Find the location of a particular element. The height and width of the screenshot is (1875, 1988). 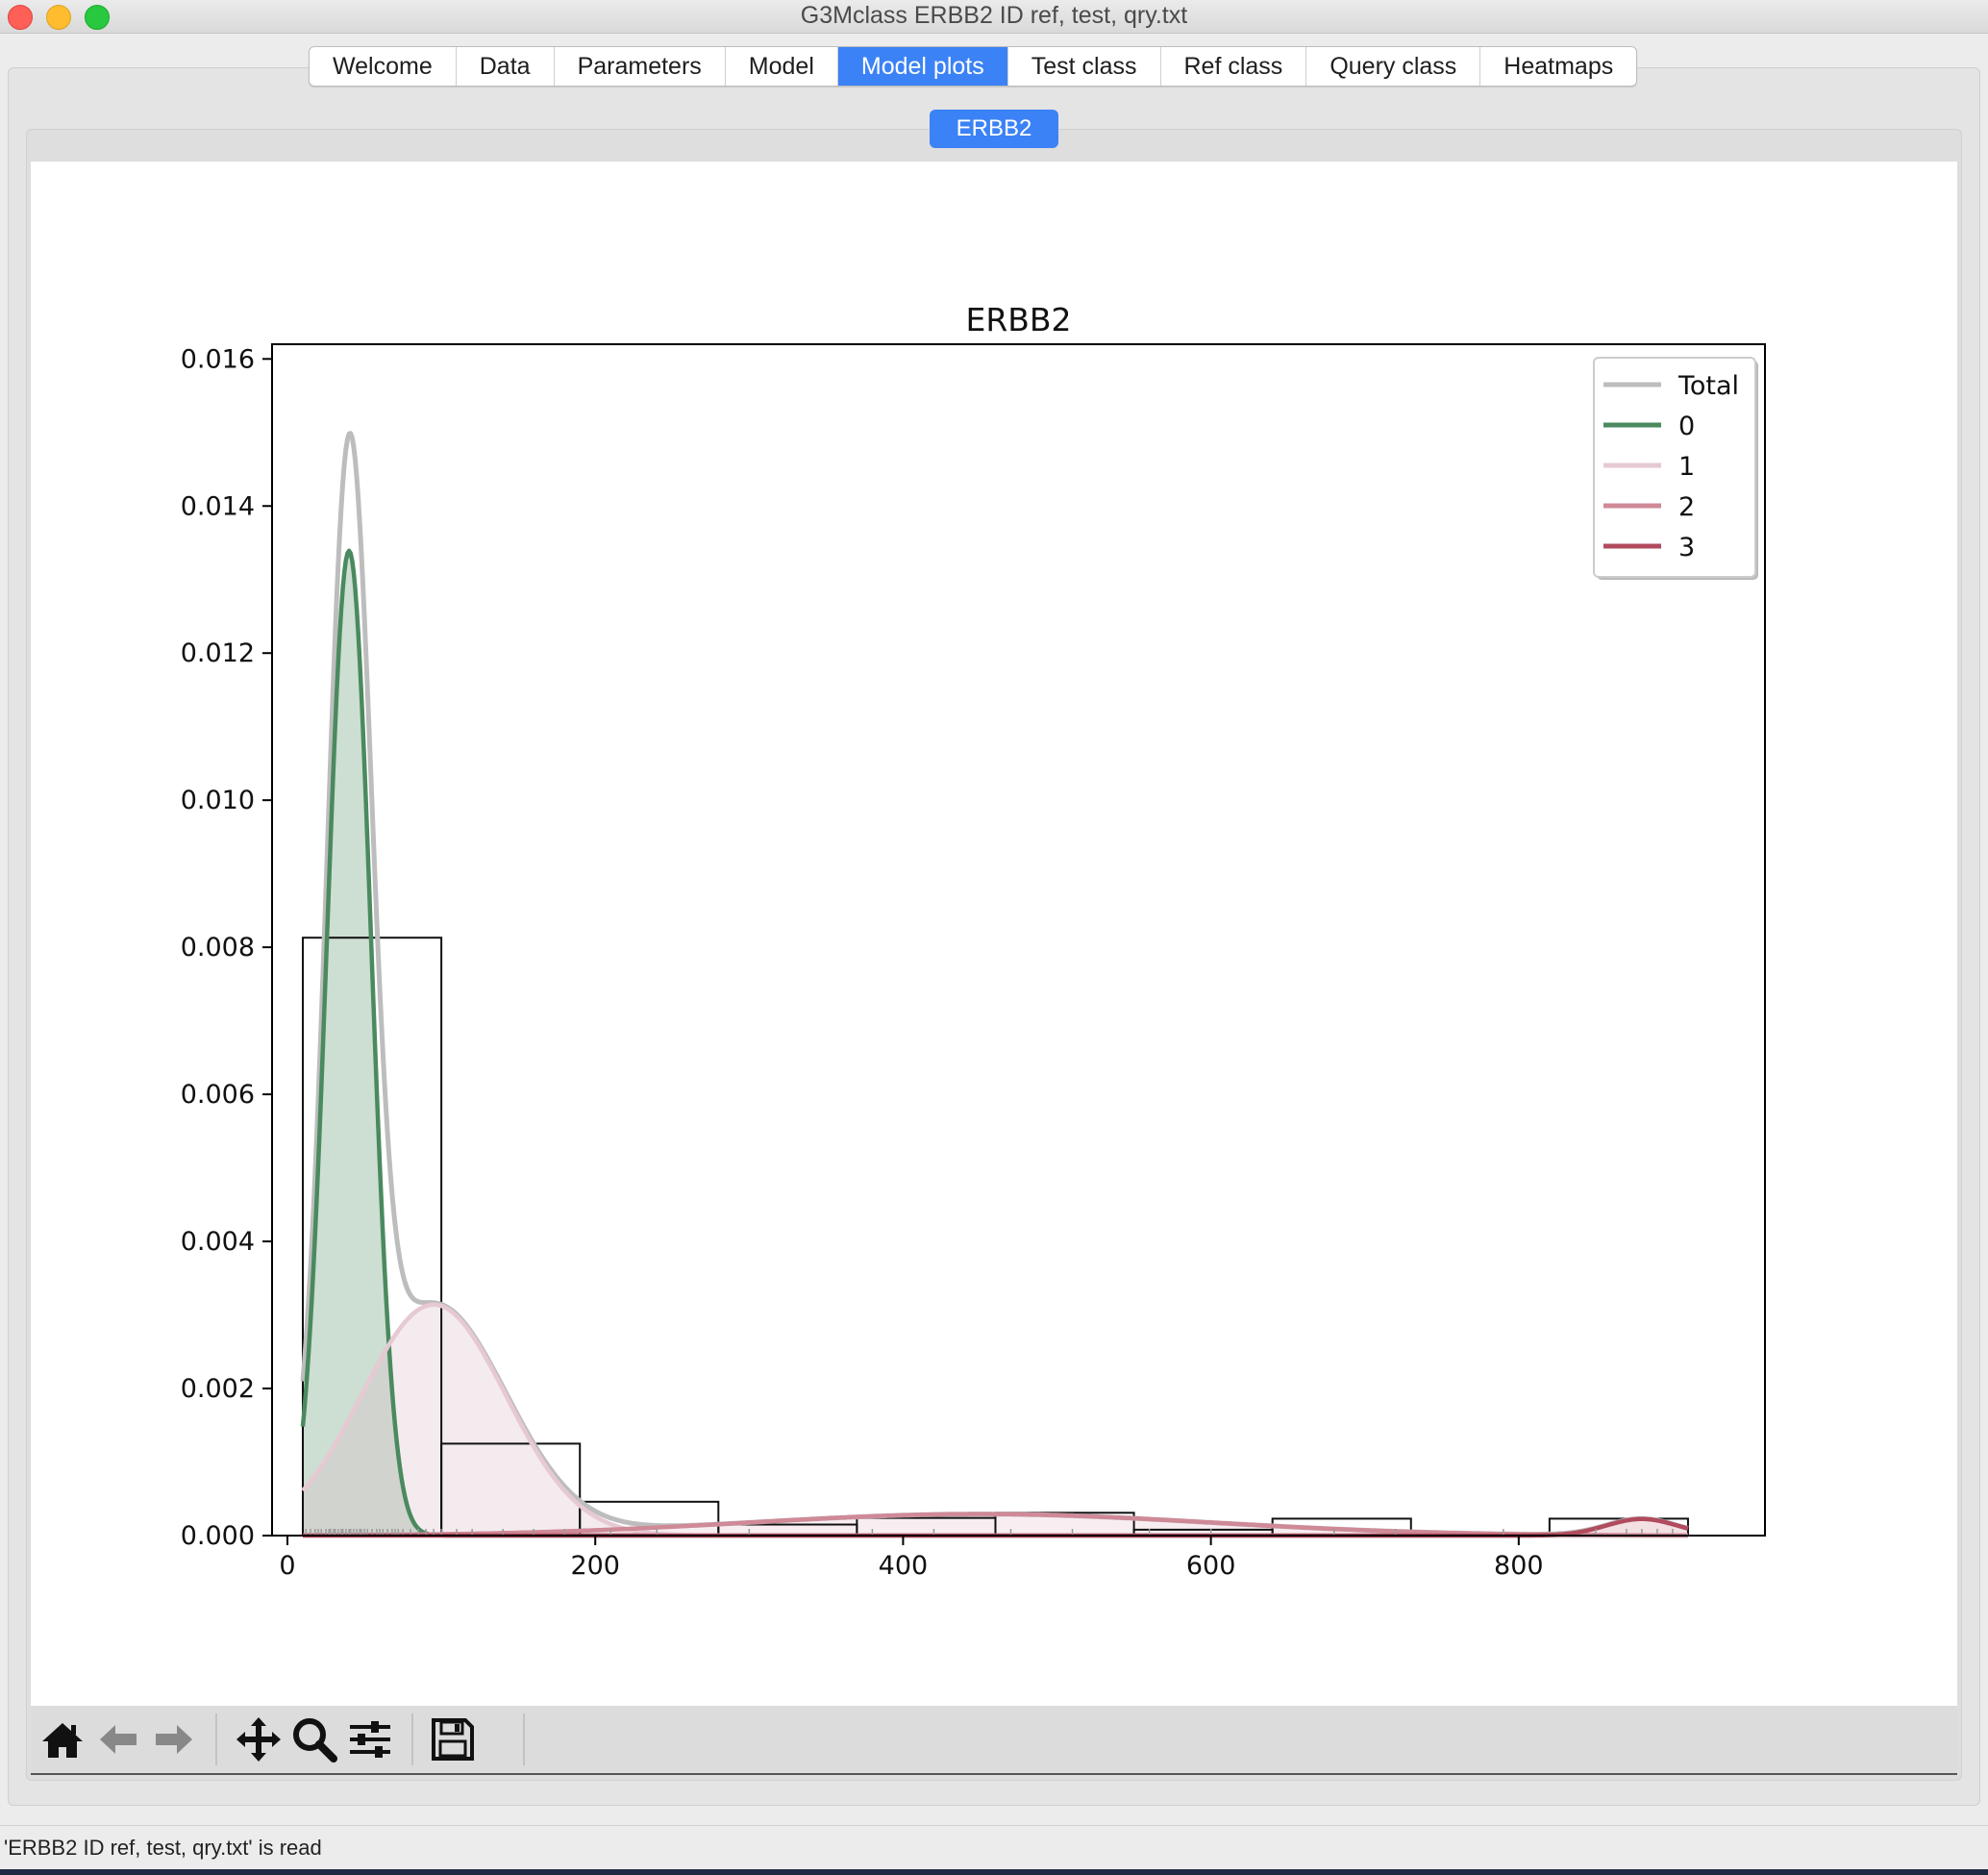

subtab-erbb2: ERBB2 is located at coordinates (994, 129).